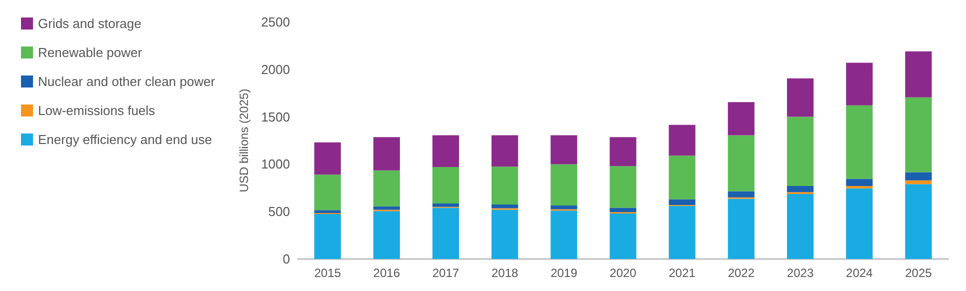 This screenshot has width=966, height=291. I want to click on x-tick-label: 2025, so click(918, 273).